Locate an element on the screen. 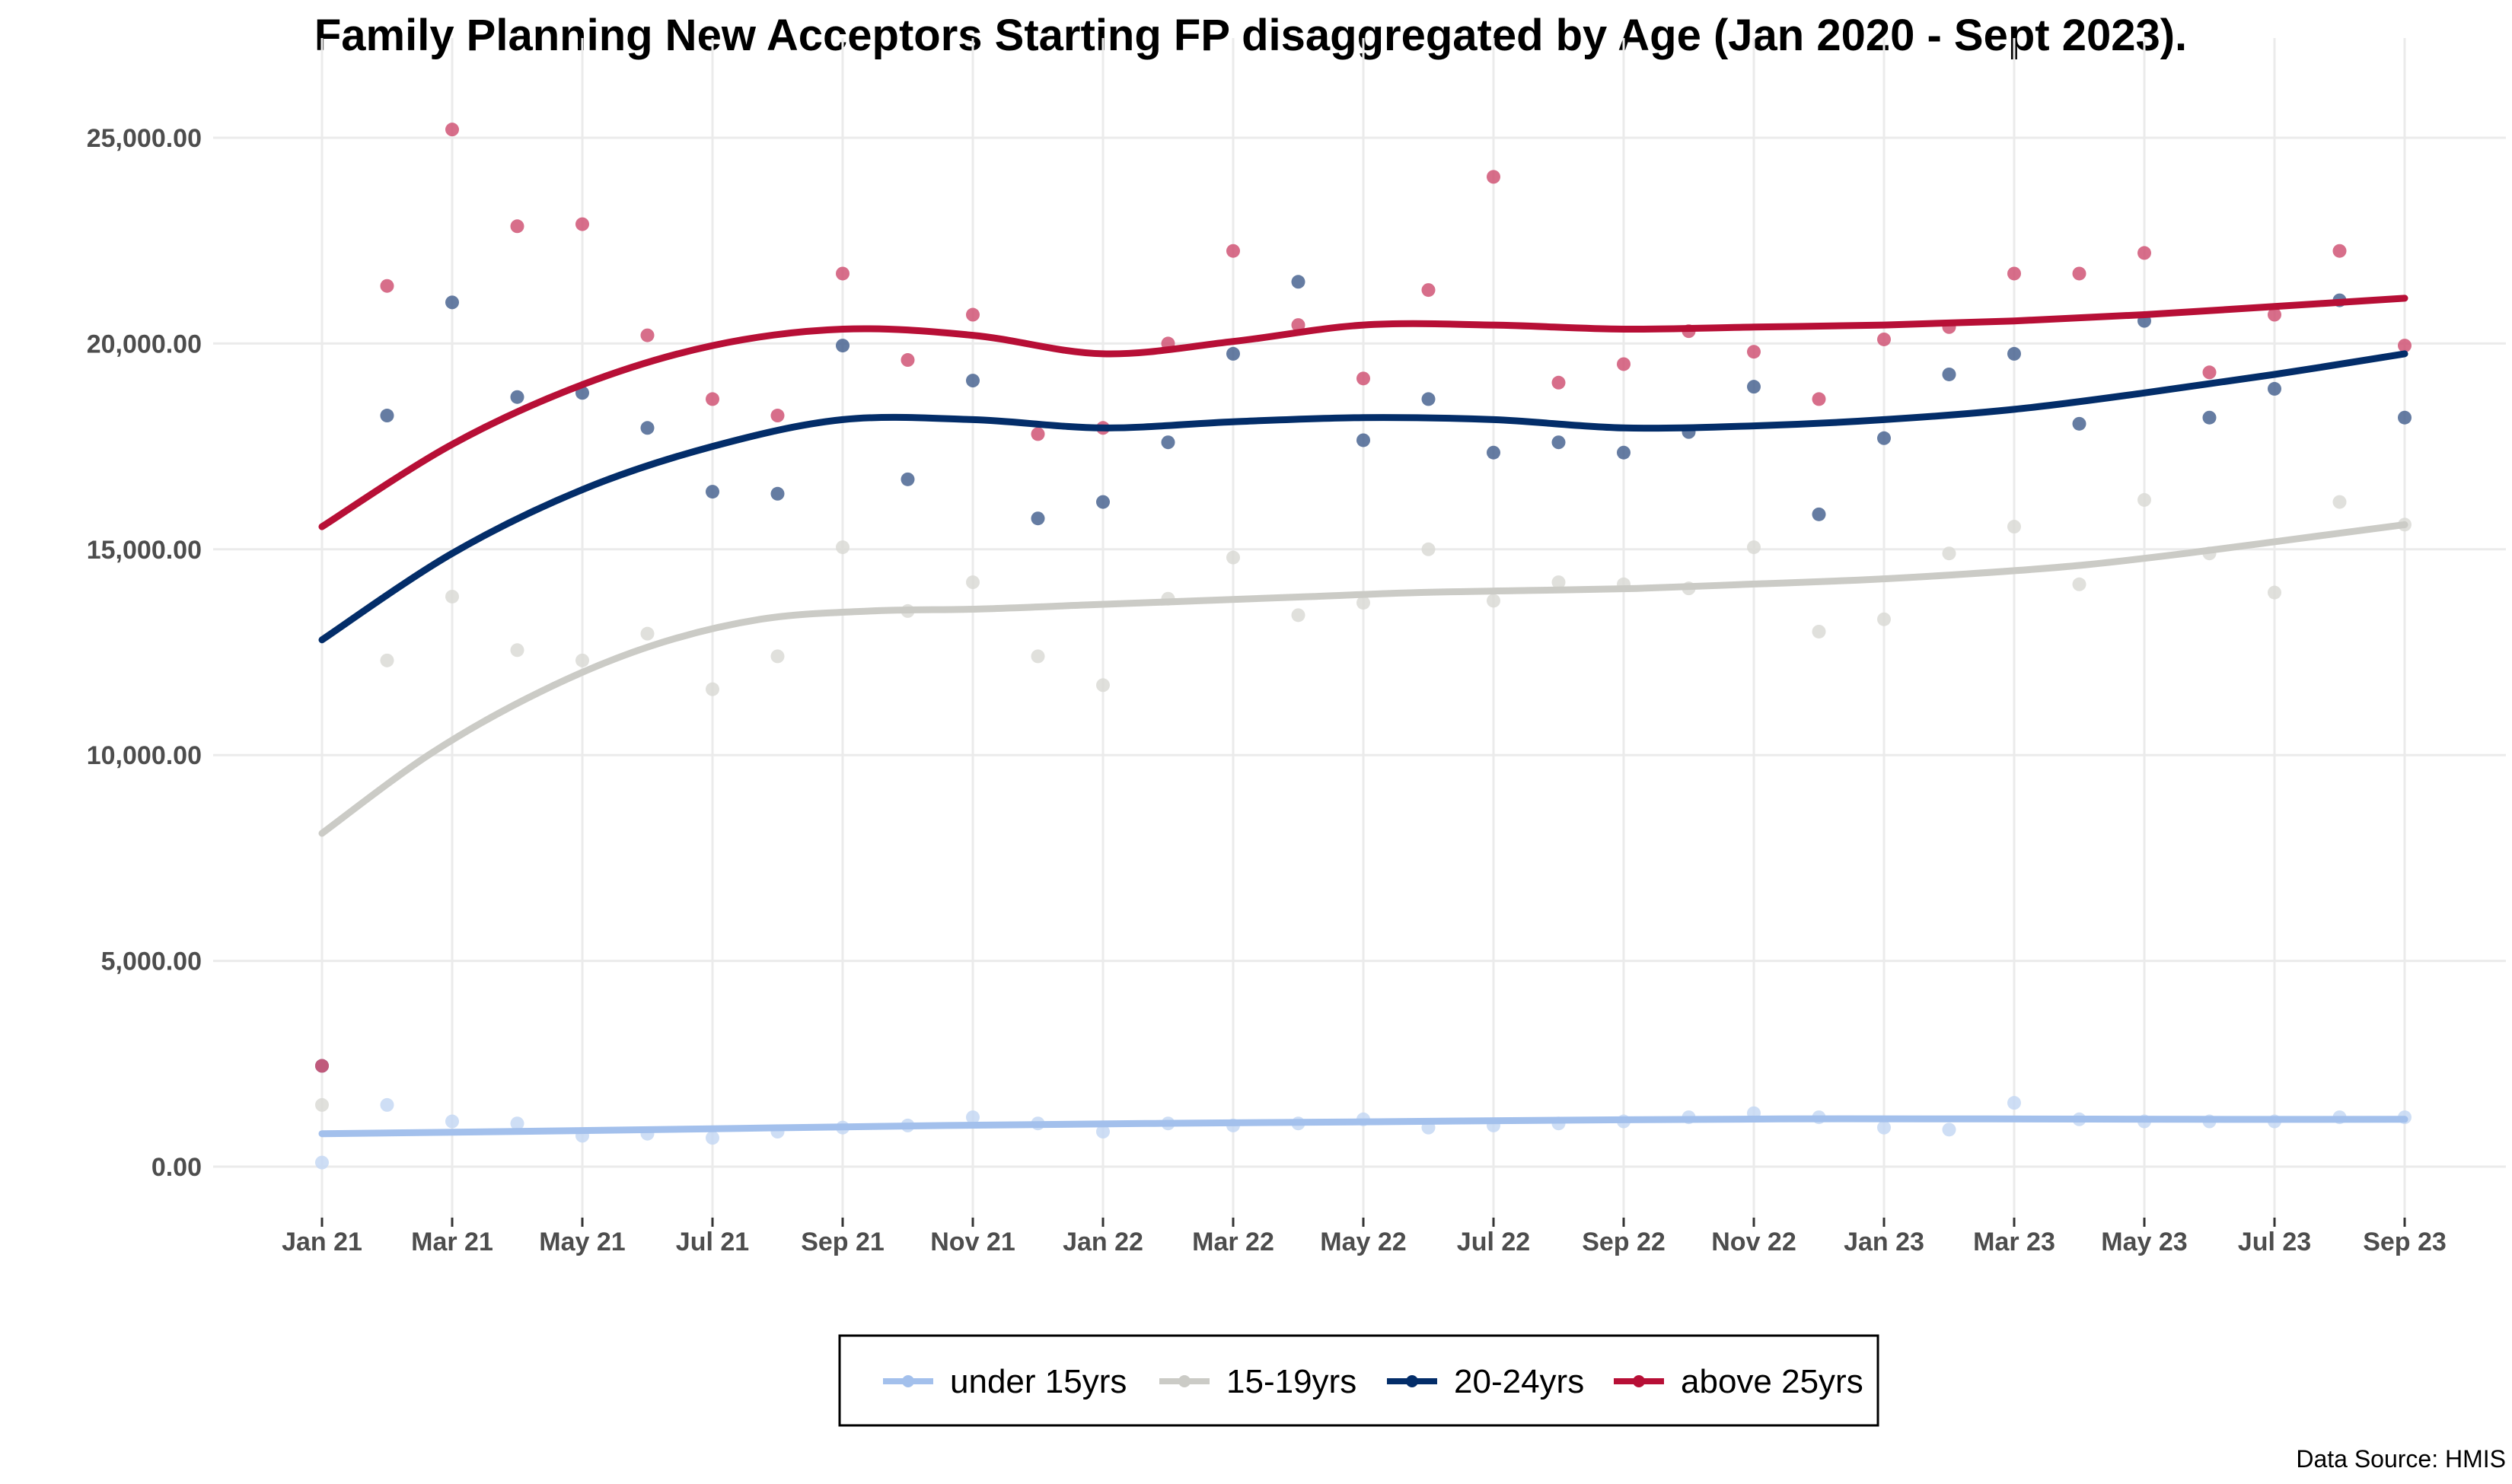 This screenshot has height=1484, width=2512. trend-line-above-25yrs is located at coordinates (1363, 413).